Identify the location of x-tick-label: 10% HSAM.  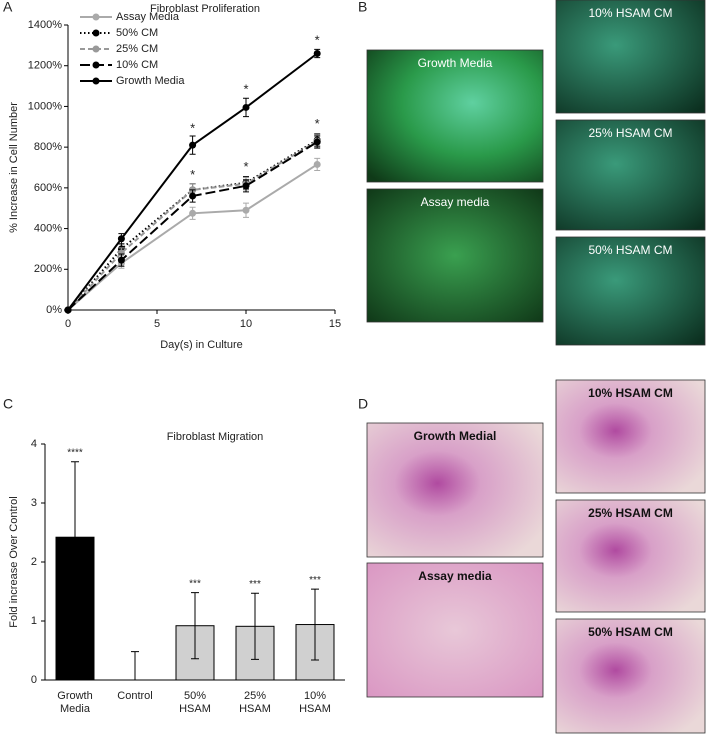
(315, 702).